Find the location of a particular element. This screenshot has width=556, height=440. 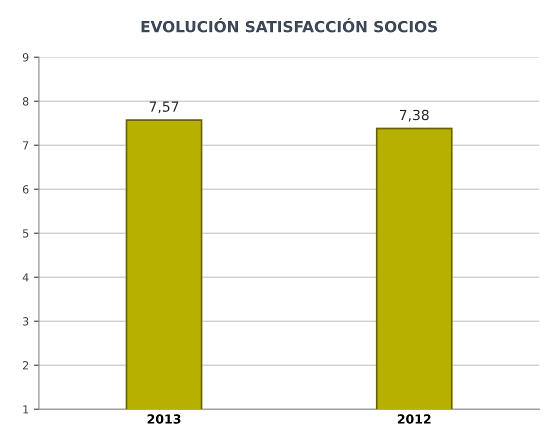

data-label: 7,38 is located at coordinates (414, 116).